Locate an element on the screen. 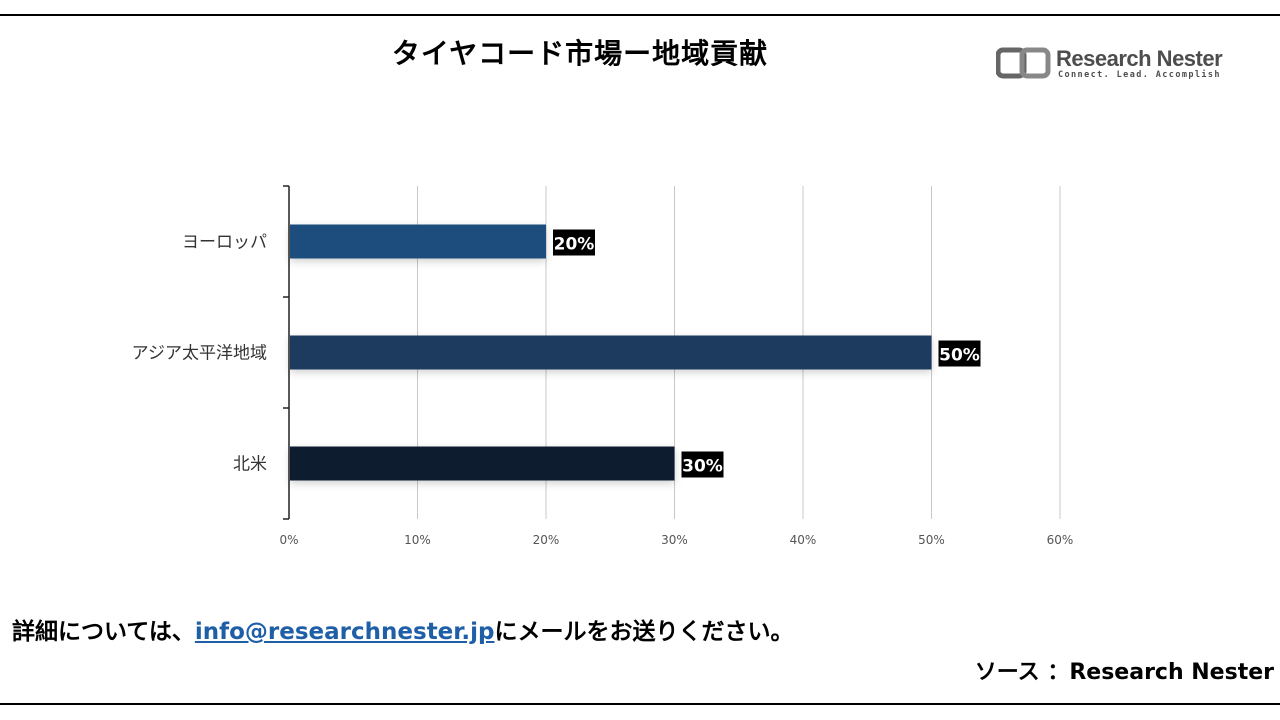  x-tick-label: 10% is located at coordinates (417, 540).